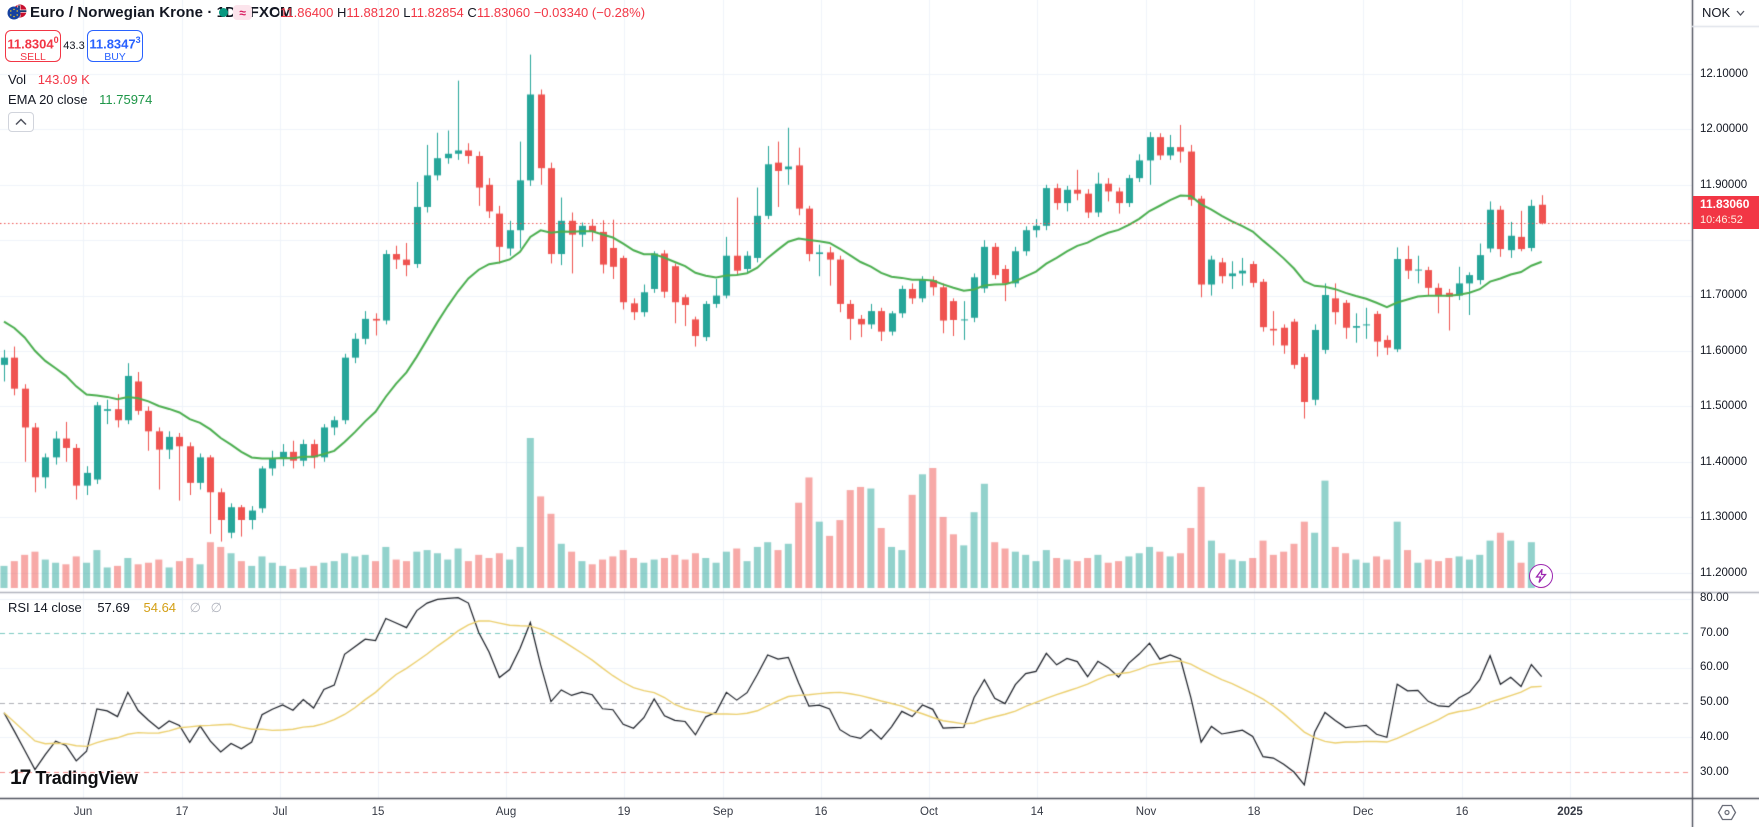 Image resolution: width=1759 pixels, height=827 pixels. What do you see at coordinates (16, 12) in the screenshot?
I see `instrument-logo` at bounding box center [16, 12].